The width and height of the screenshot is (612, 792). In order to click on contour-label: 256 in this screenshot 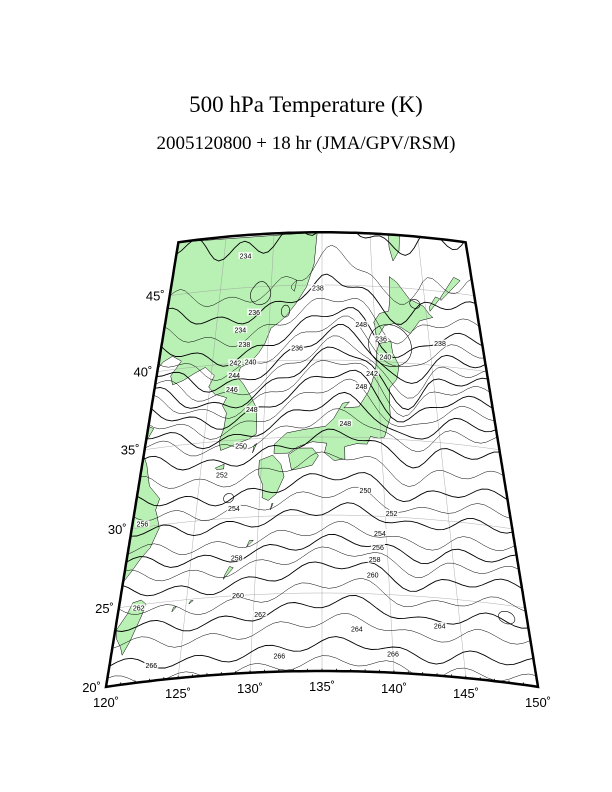, I will do `click(378, 548)`.